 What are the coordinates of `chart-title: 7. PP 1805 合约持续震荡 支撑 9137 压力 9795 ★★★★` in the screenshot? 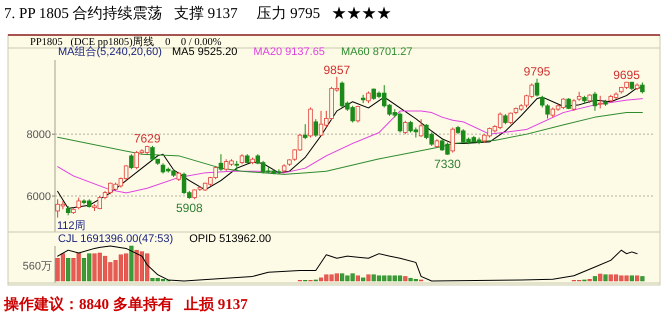 It's located at (198, 13).